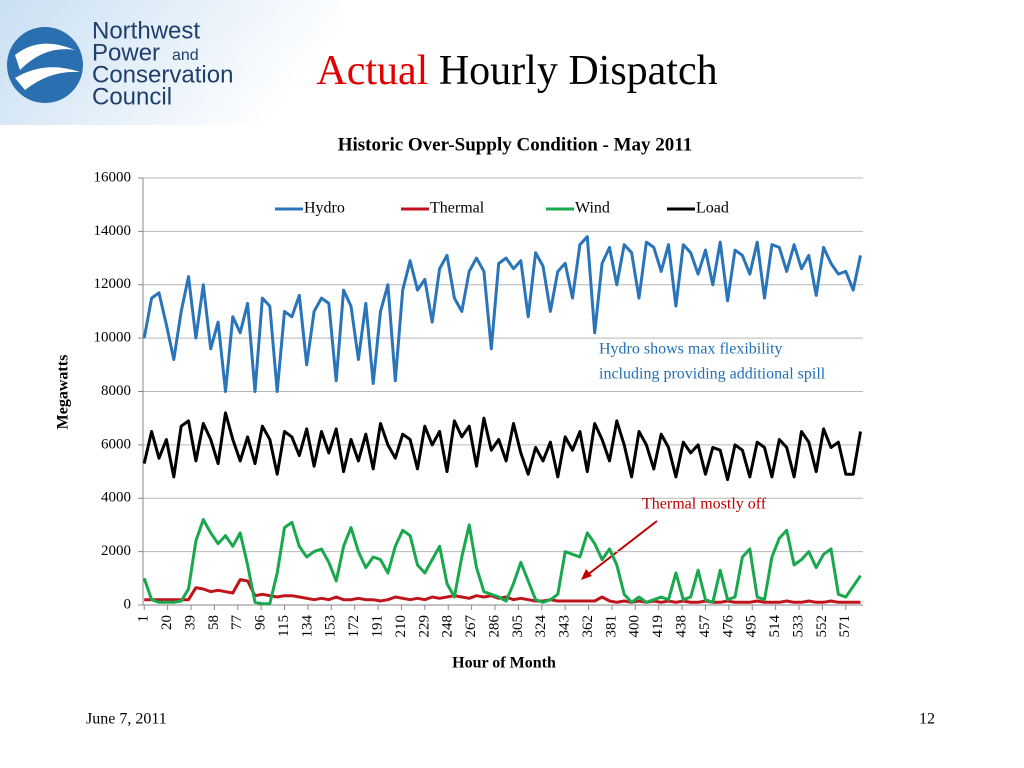 The image size is (1024, 768). What do you see at coordinates (144, 619) in the screenshot?
I see `x-tick-label: 1` at bounding box center [144, 619].